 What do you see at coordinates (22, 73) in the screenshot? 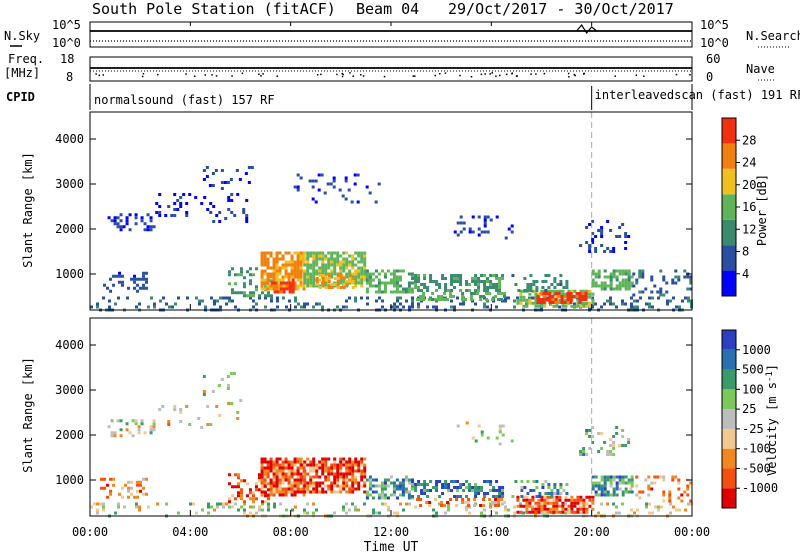
I see `freq-unit: [MHz]` at bounding box center [22, 73].